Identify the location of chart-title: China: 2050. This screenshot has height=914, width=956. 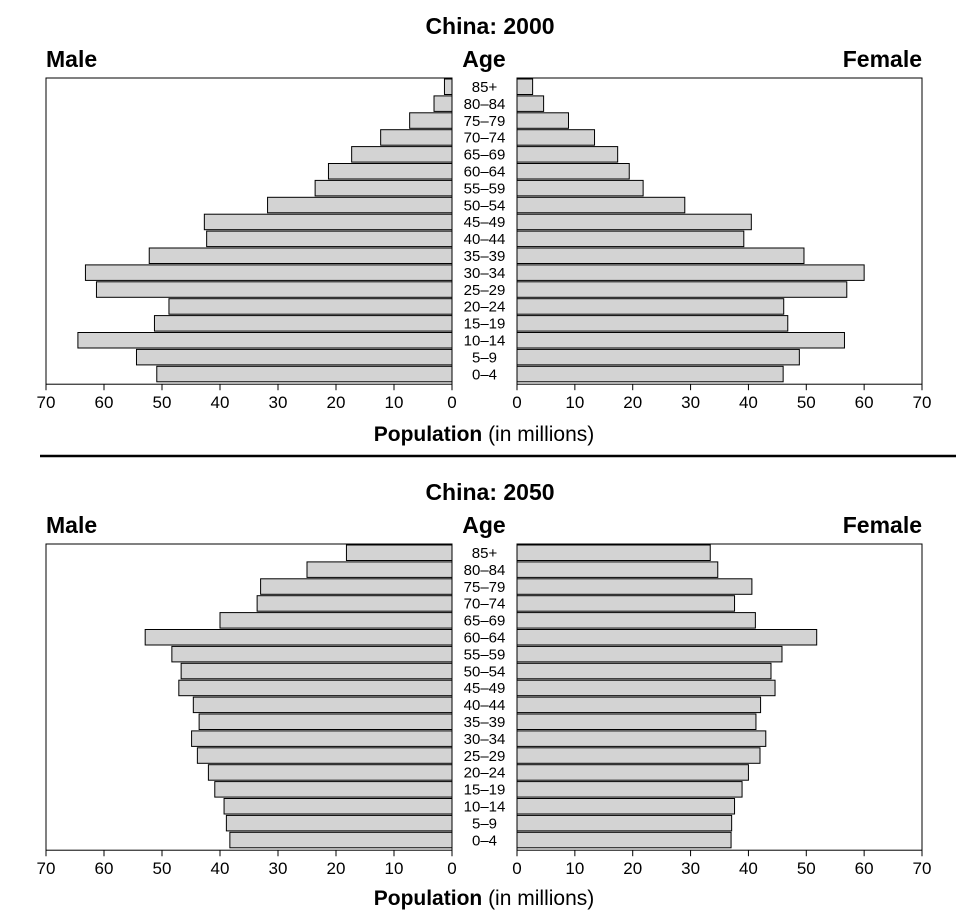
(489, 492).